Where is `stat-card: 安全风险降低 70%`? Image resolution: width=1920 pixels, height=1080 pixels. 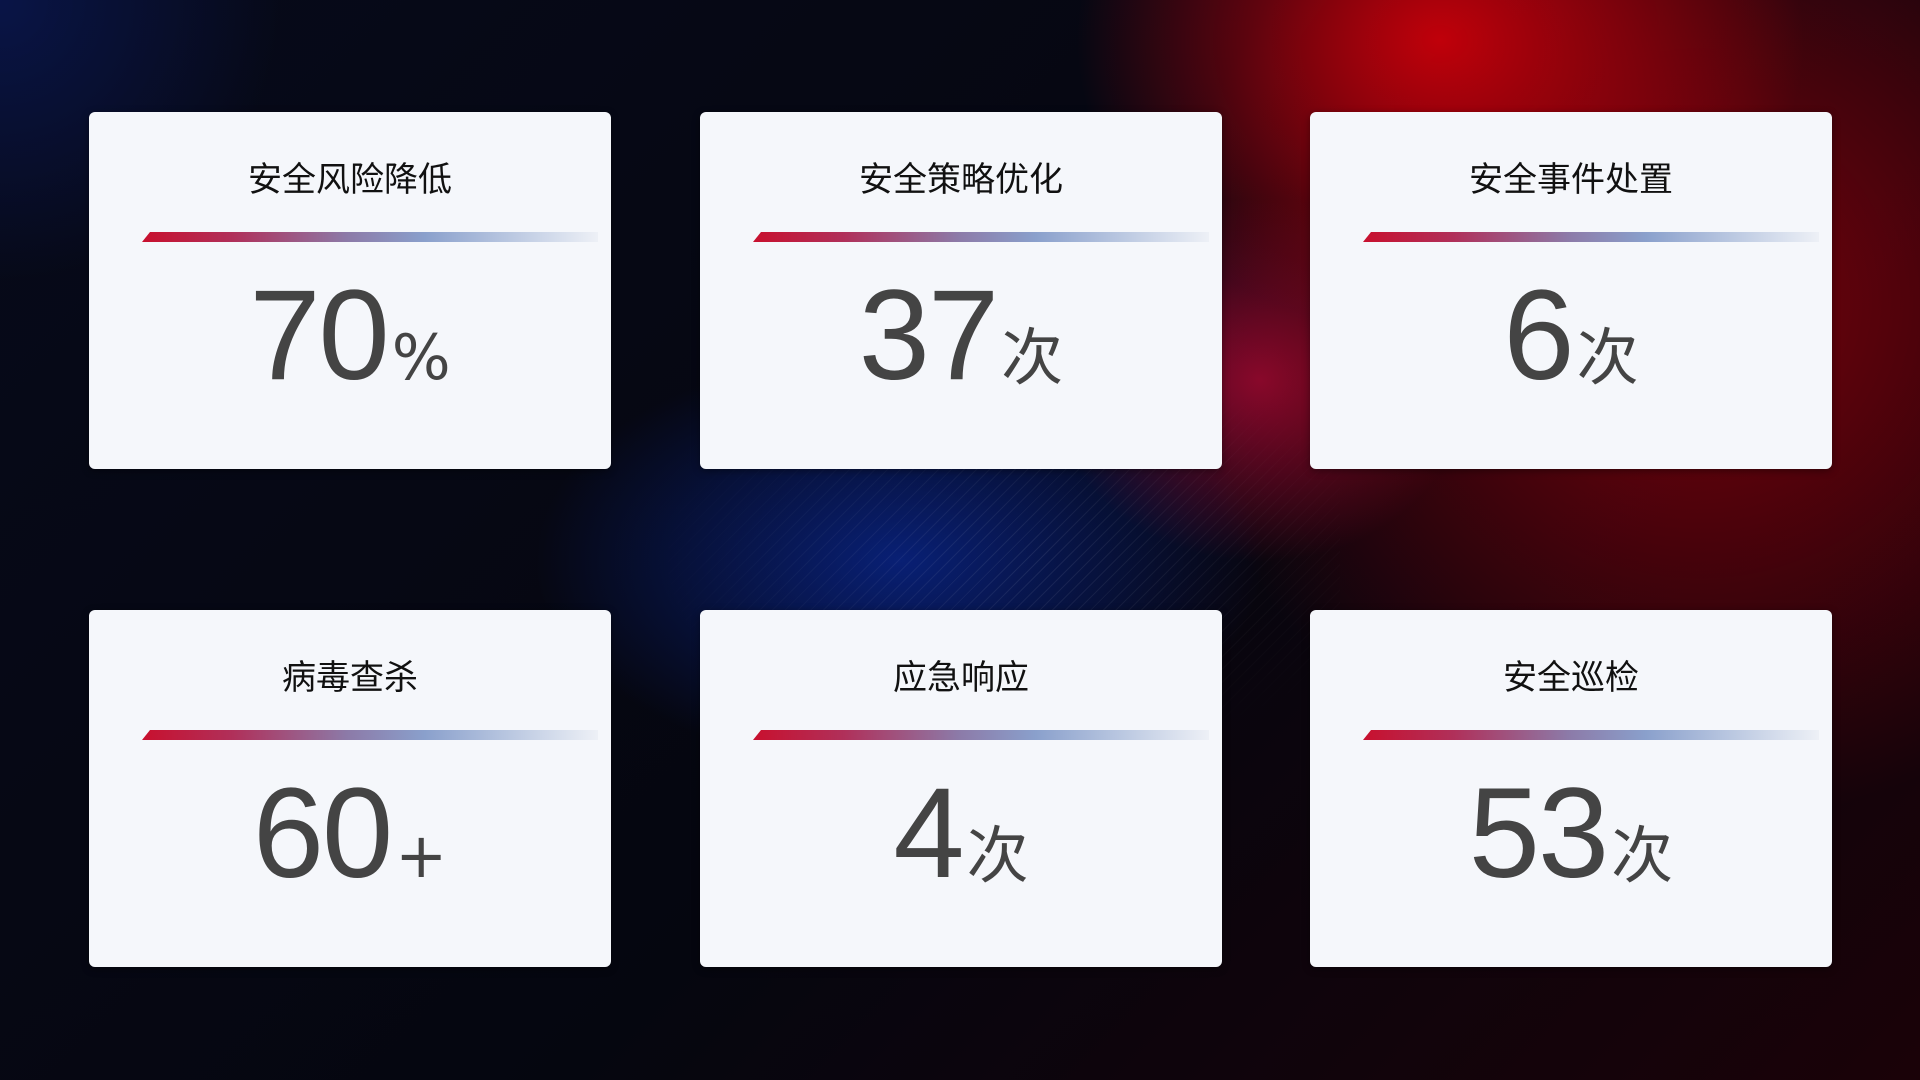
stat-card: 安全风险降低 70% is located at coordinates (350, 290).